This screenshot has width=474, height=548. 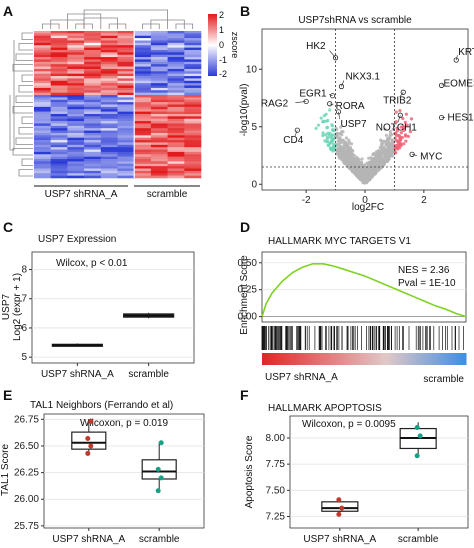 I want to click on gene-label: TRIB2, so click(x=397, y=100).